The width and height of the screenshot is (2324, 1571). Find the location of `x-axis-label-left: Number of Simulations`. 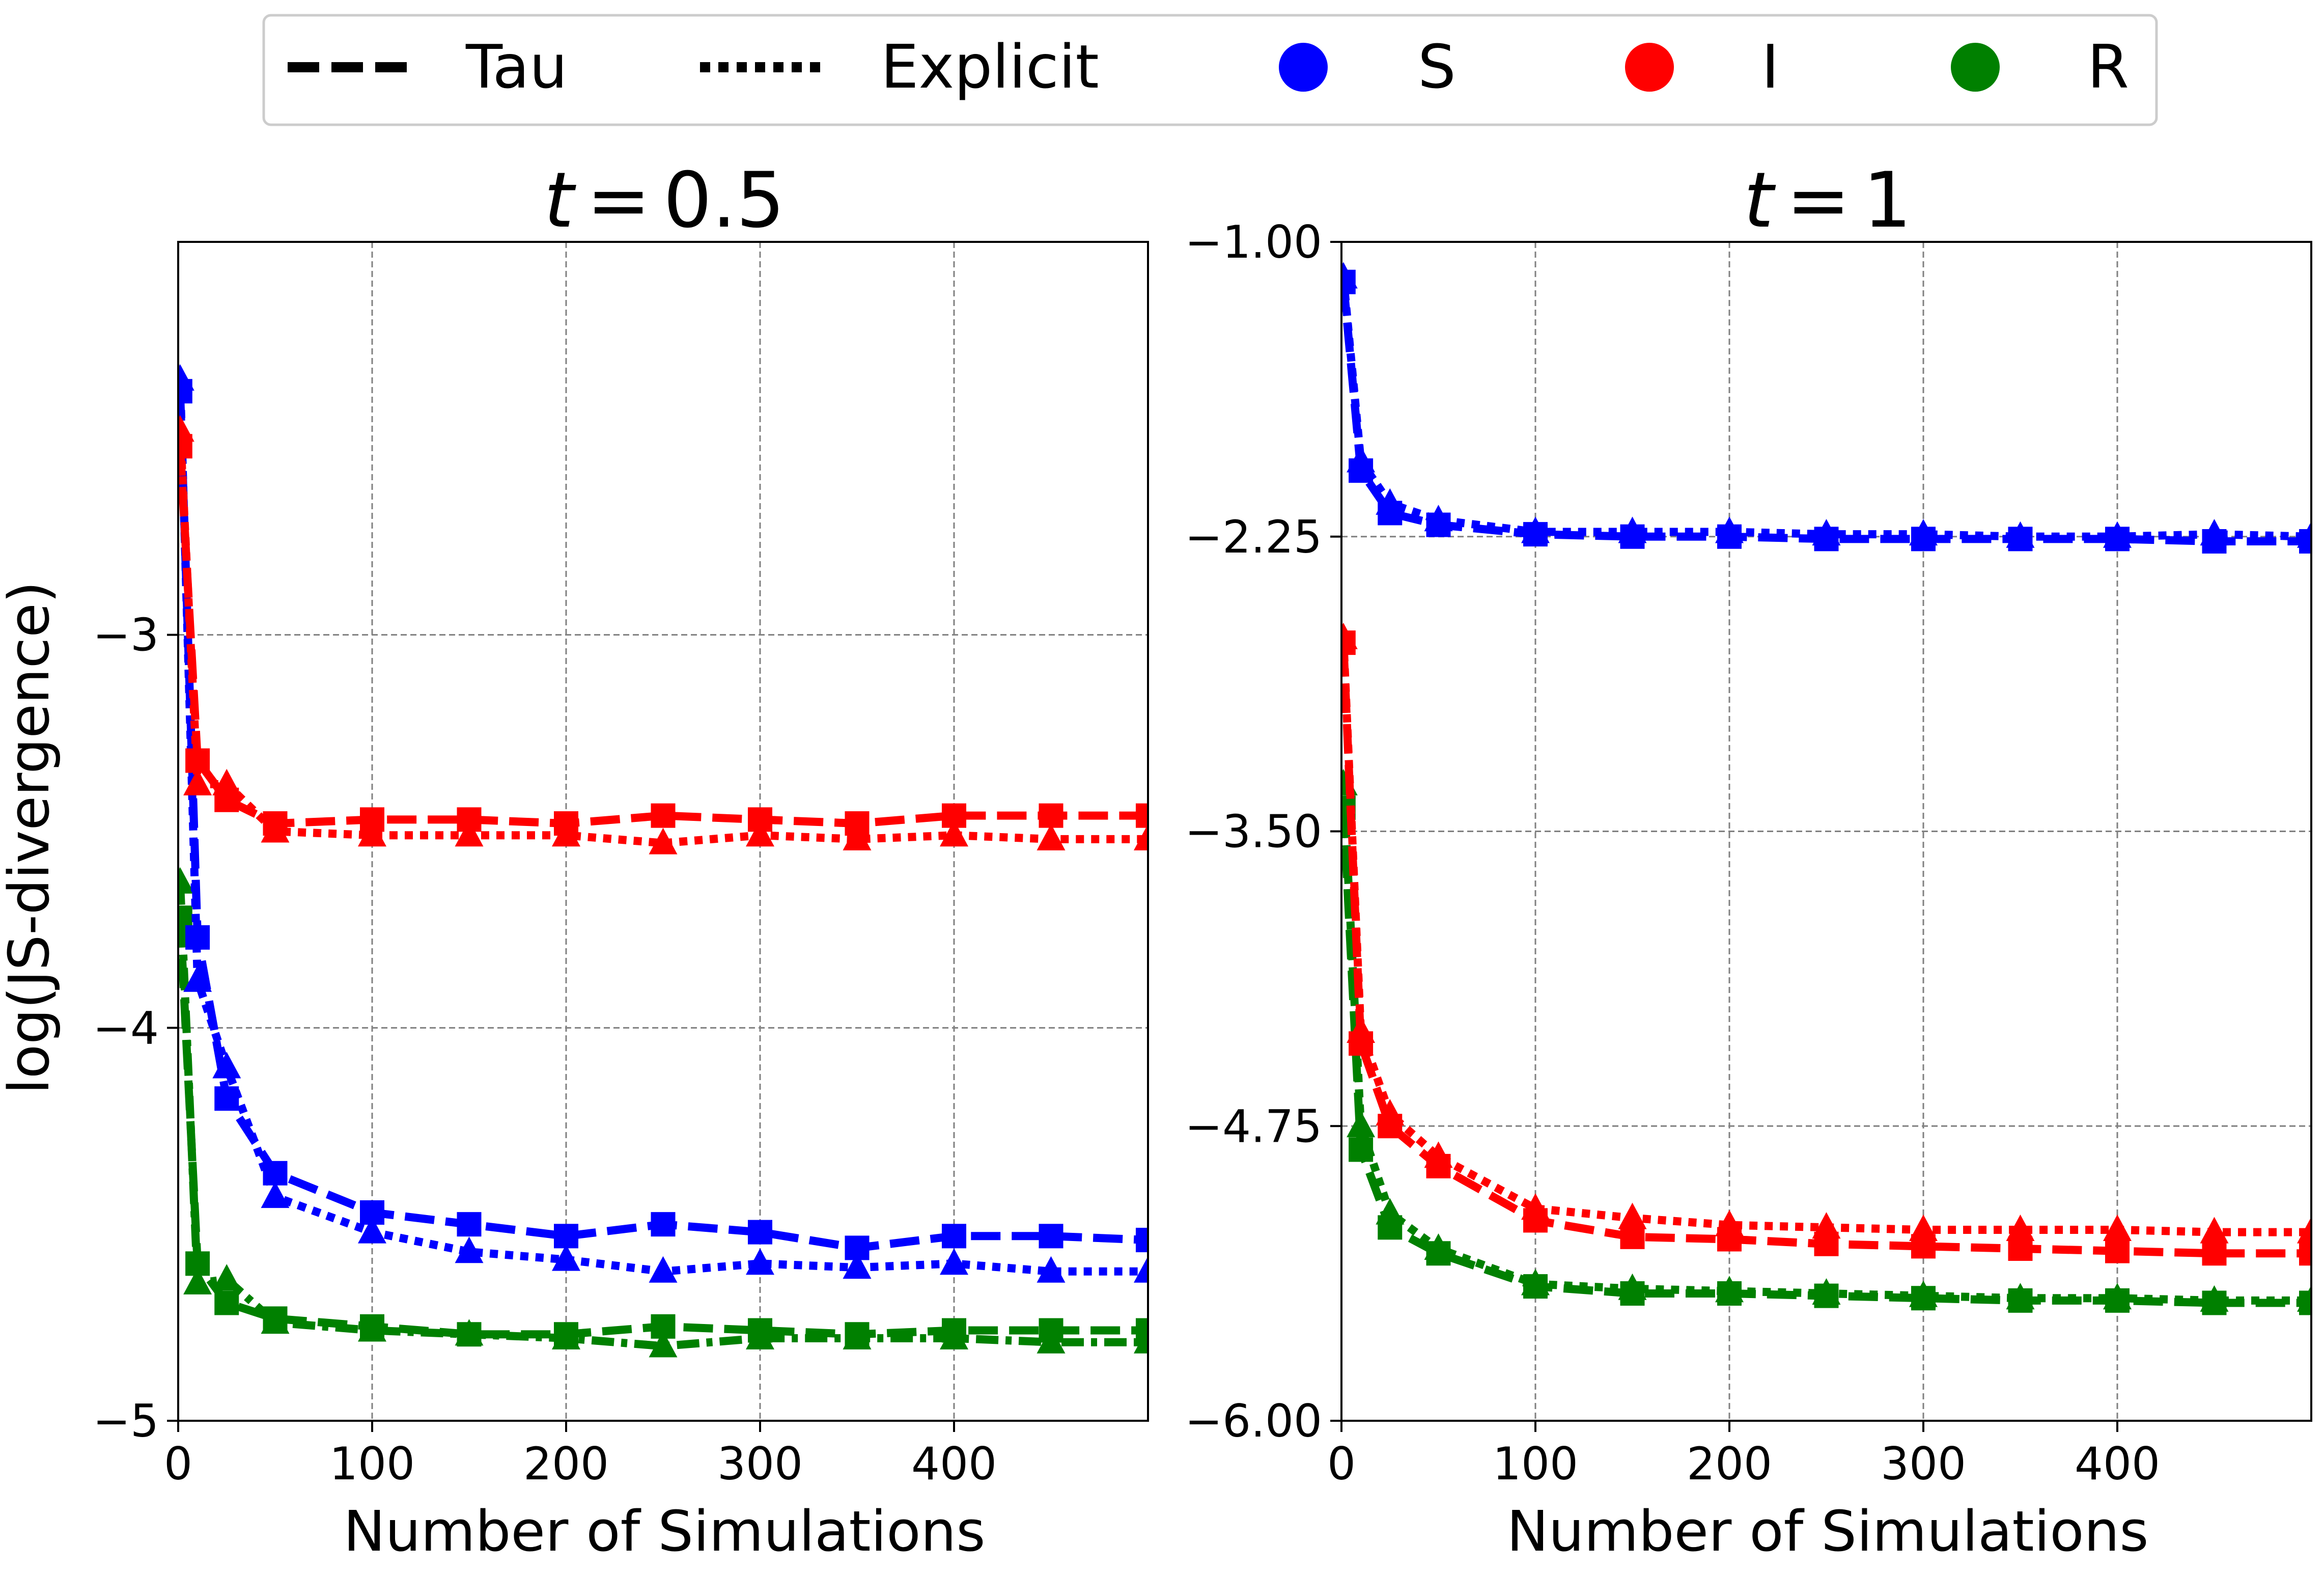

x-axis-label-left: Number of Simulations is located at coordinates (664, 1531).